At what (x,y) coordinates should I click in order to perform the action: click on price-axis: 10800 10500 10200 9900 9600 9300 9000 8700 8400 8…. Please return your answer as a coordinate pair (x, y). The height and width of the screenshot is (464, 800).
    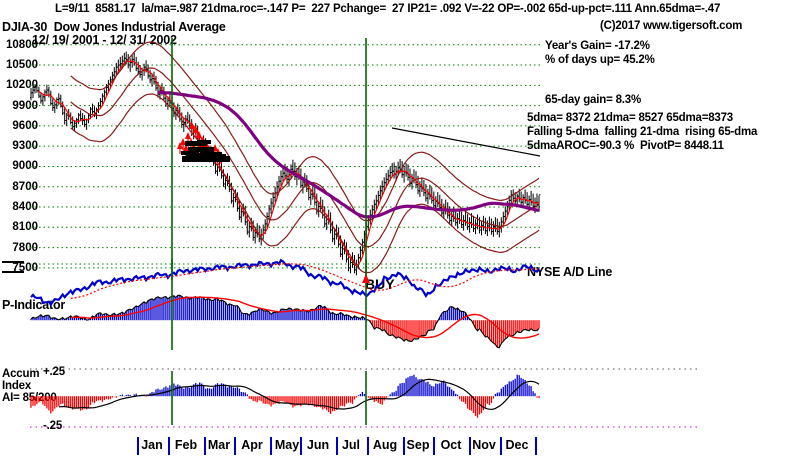
    Looking at the image, I should click on (19, 229).